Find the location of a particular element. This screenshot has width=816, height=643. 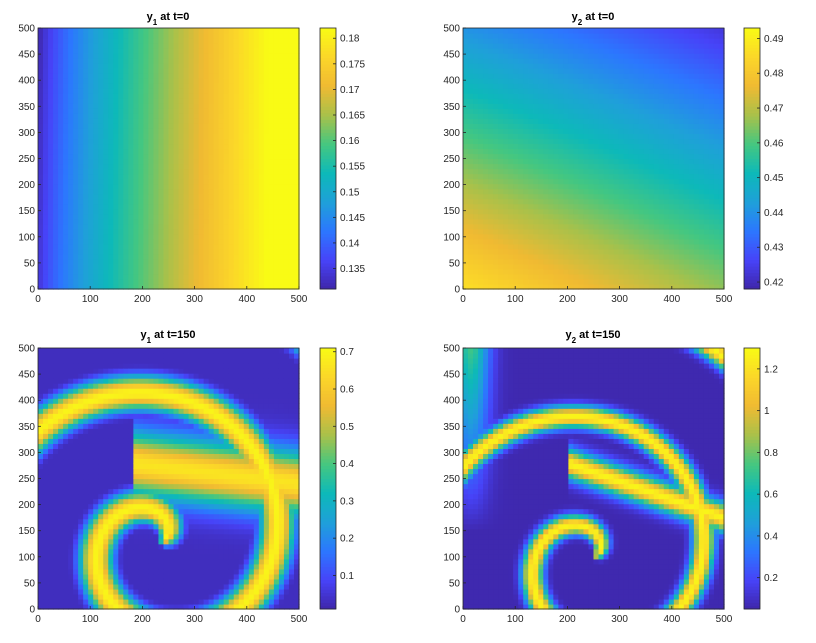

colorbar-tick-label: 0.17 is located at coordinates (350, 90).